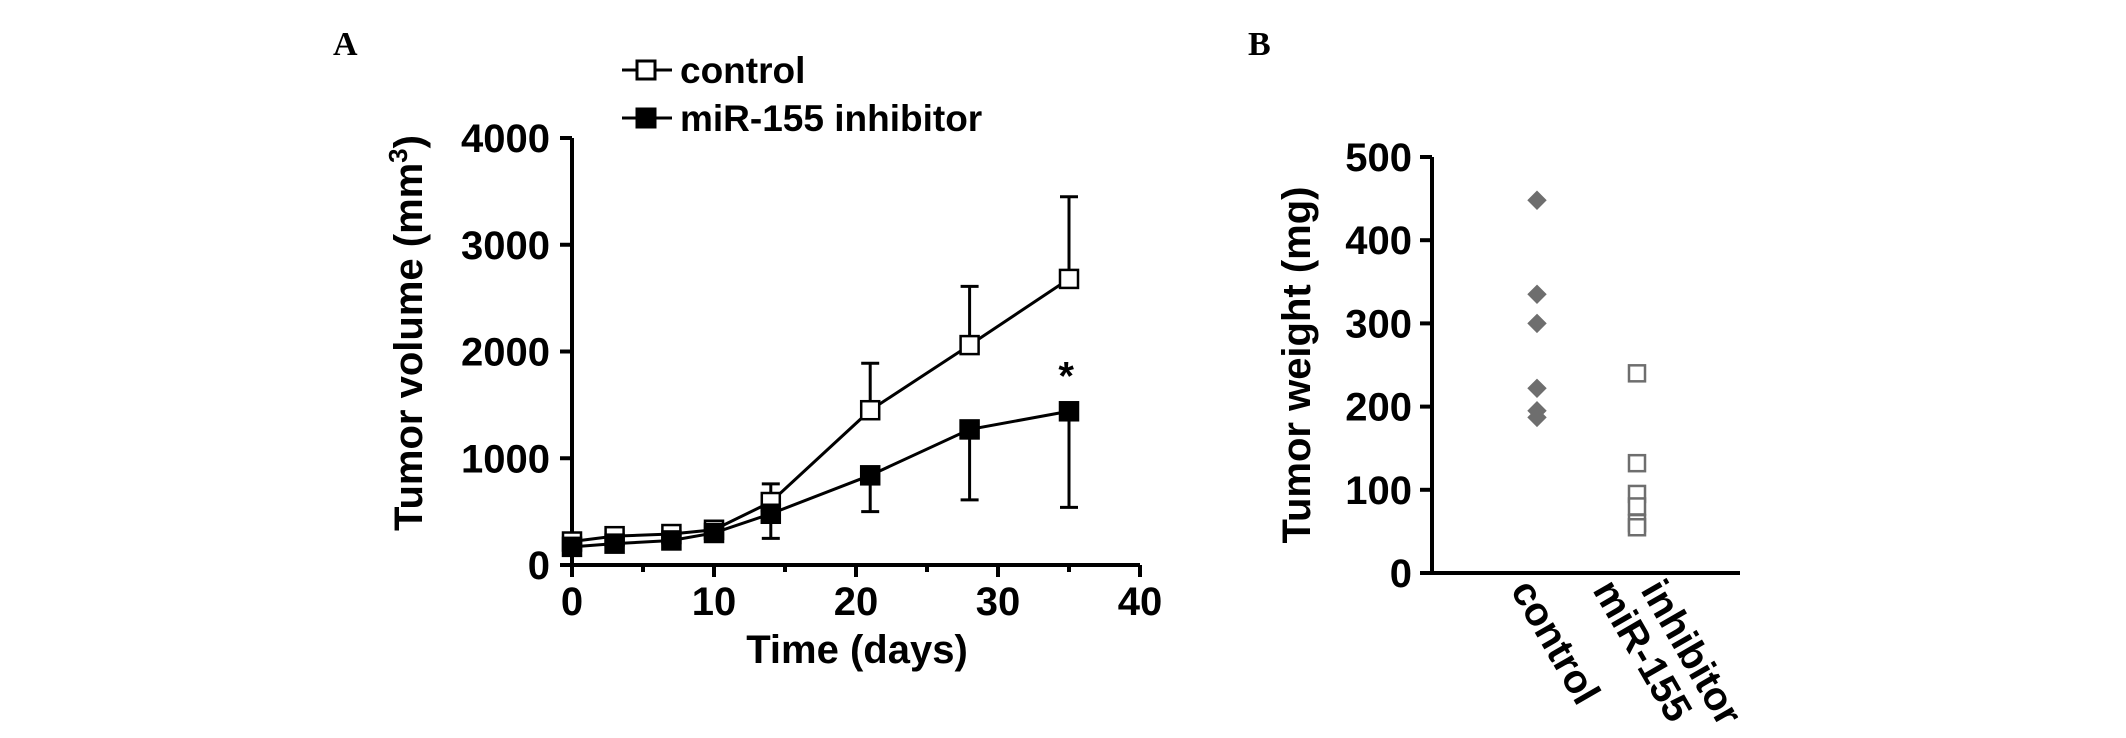  I want to click on x-tick-label: 40, so click(1140, 602).